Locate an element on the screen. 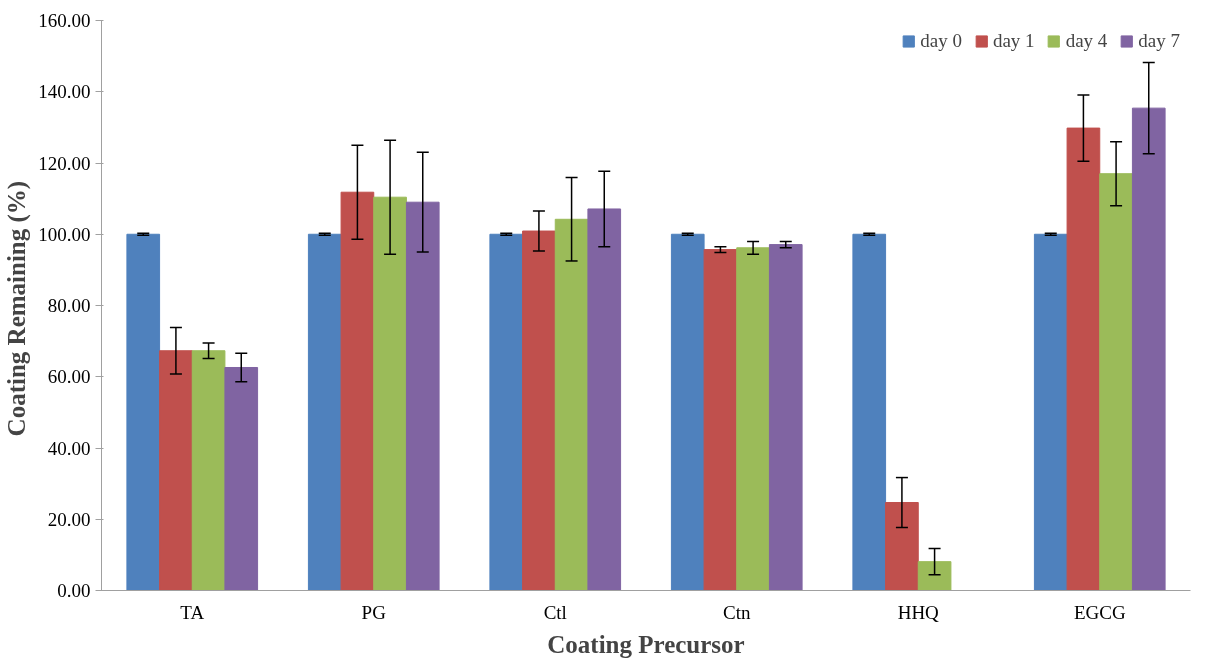 The image size is (1221, 670). x-tick-label: PG is located at coordinates (374, 612).